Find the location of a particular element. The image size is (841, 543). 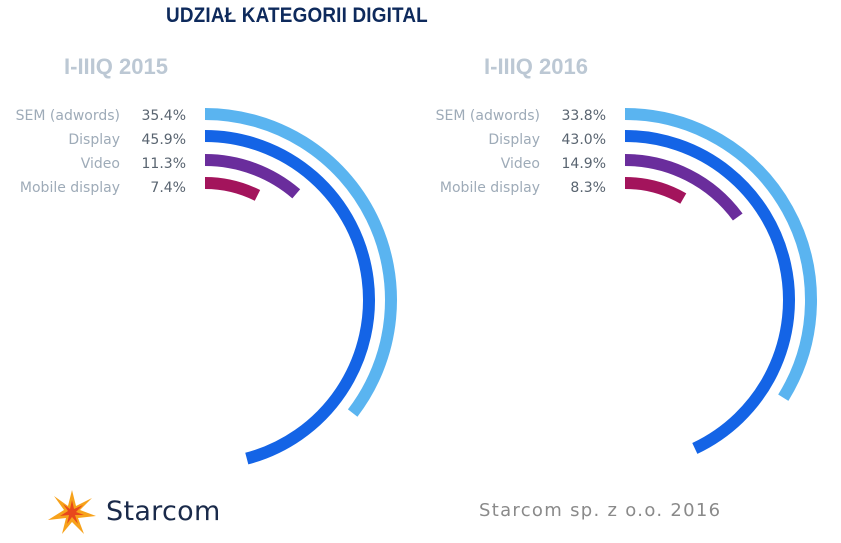

legend-value-video: 14.9% is located at coordinates (583, 164).